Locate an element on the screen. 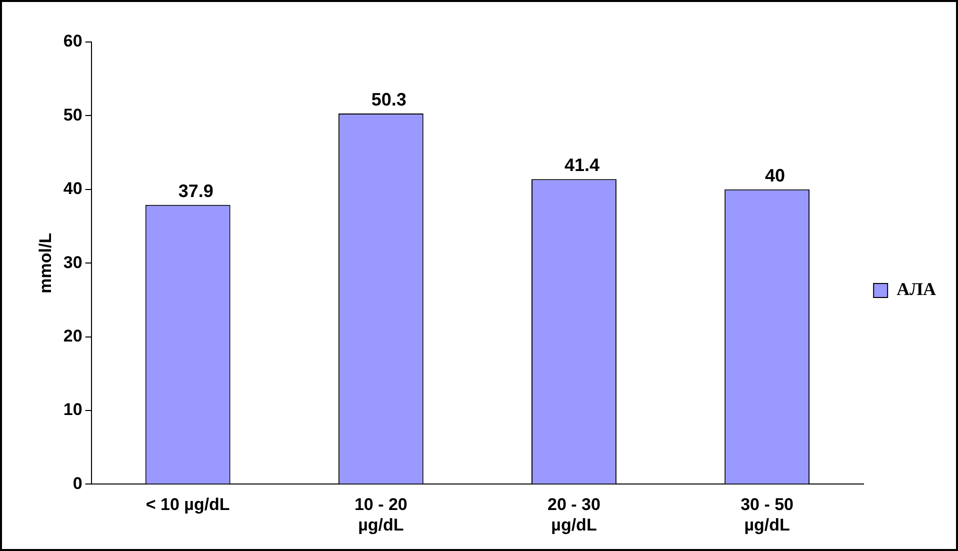  y-tick-label: 20 is located at coordinates (72, 336).